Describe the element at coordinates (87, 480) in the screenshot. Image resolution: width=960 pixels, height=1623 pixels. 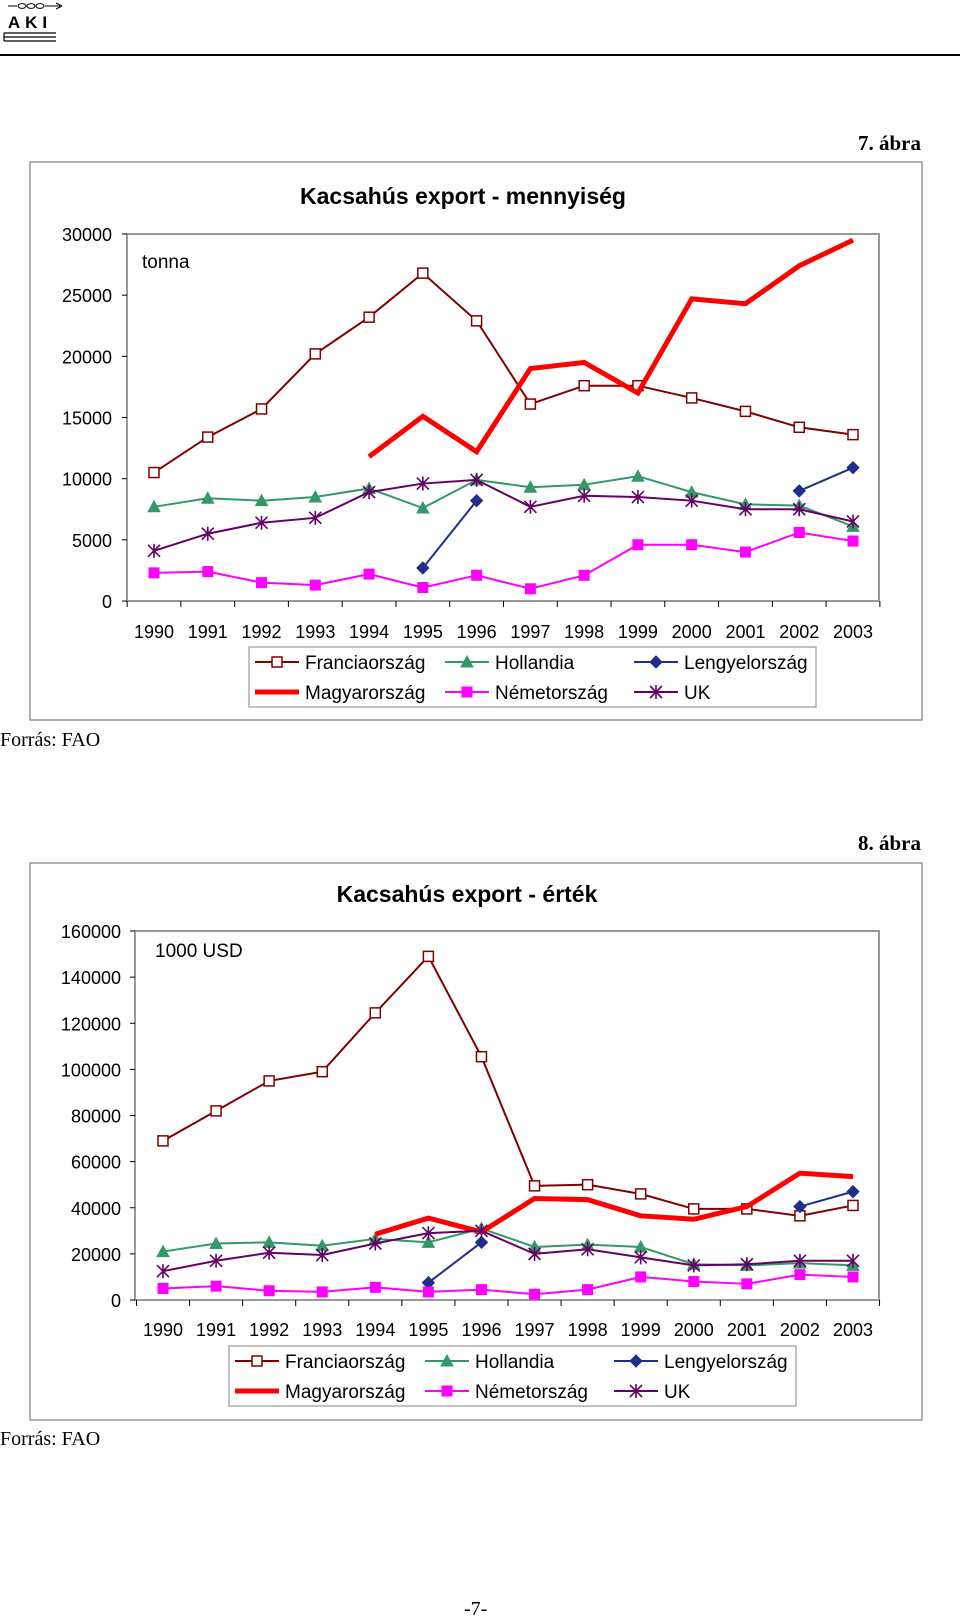
I see `y-tick-label: 10000` at that location.